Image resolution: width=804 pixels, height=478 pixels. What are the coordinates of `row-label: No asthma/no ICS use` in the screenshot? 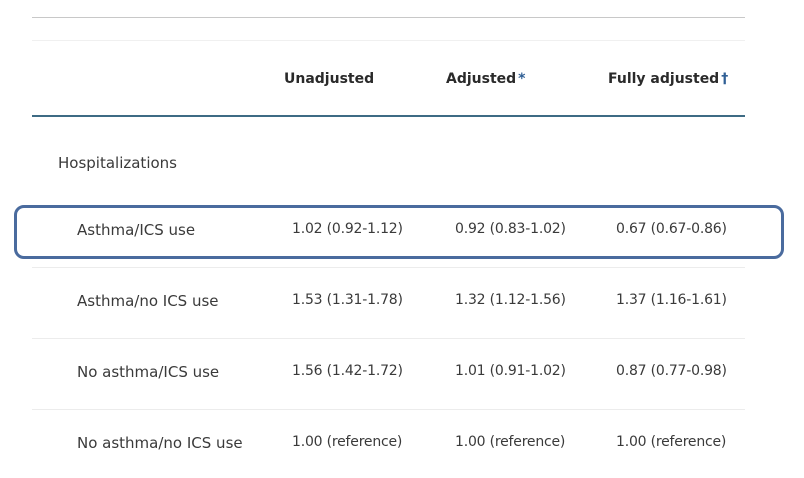 It's located at (160, 443).